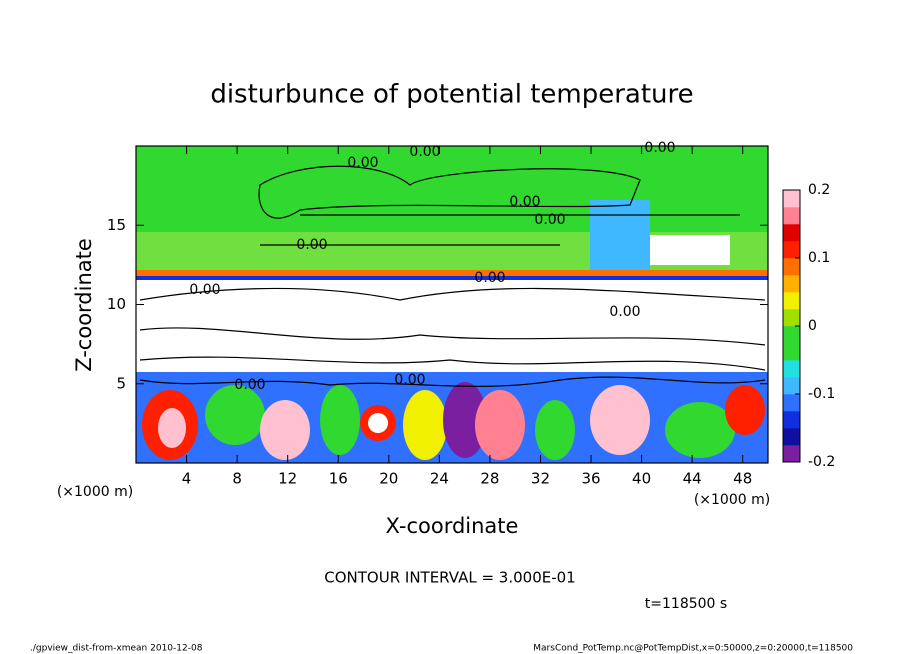  What do you see at coordinates (742, 479) in the screenshot?
I see `x-tick-label: 48` at bounding box center [742, 479].